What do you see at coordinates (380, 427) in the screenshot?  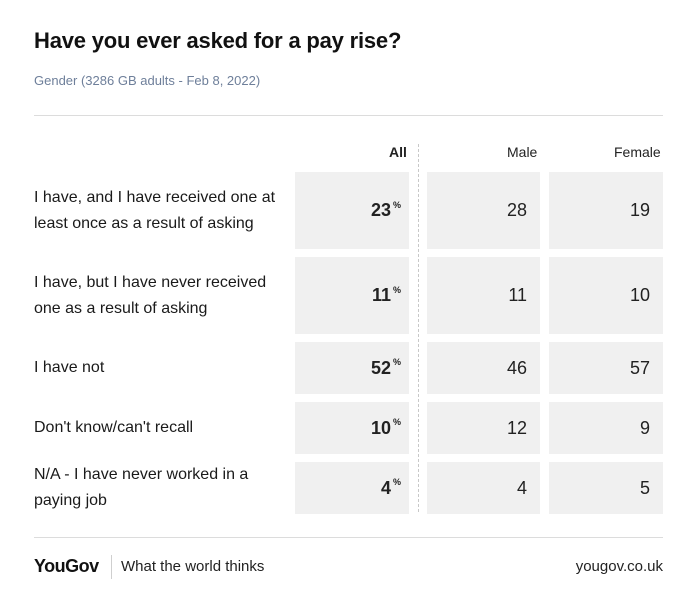 I see `cell-value-all: 10` at bounding box center [380, 427].